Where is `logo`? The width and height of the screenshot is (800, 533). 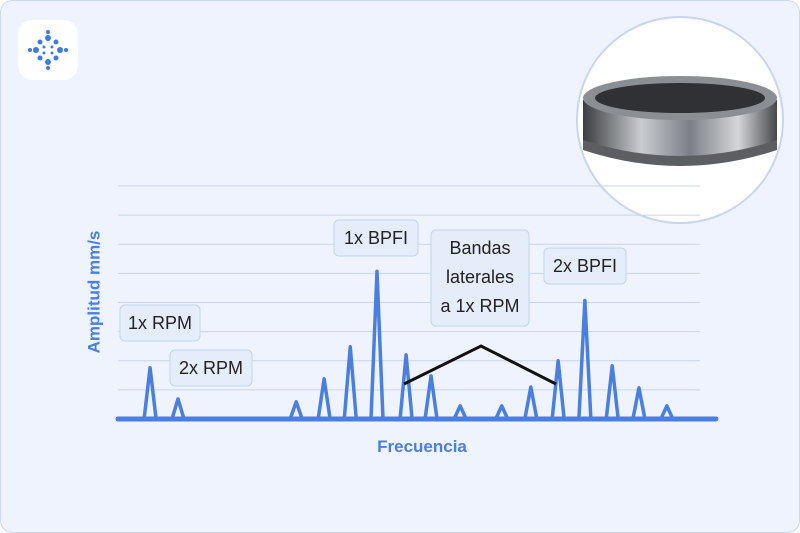
logo is located at coordinates (48, 50).